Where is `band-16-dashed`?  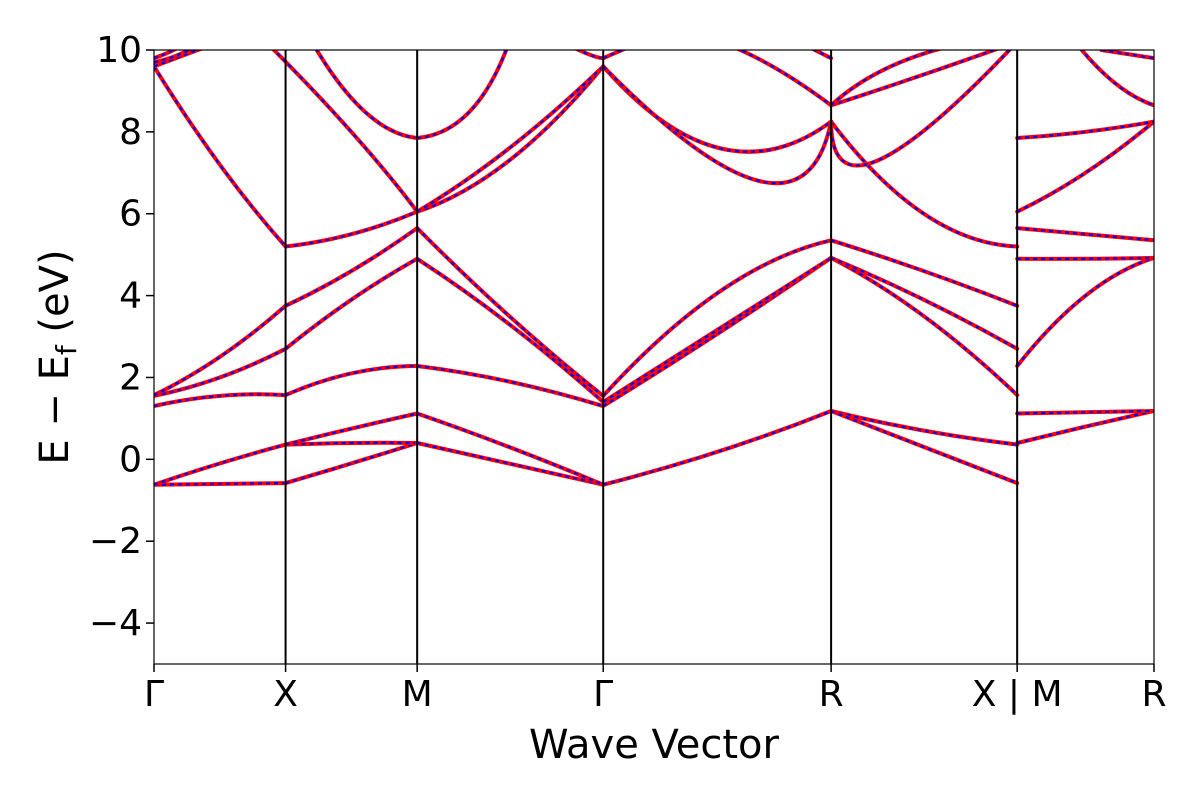 band-16-dashed is located at coordinates (345, 131).